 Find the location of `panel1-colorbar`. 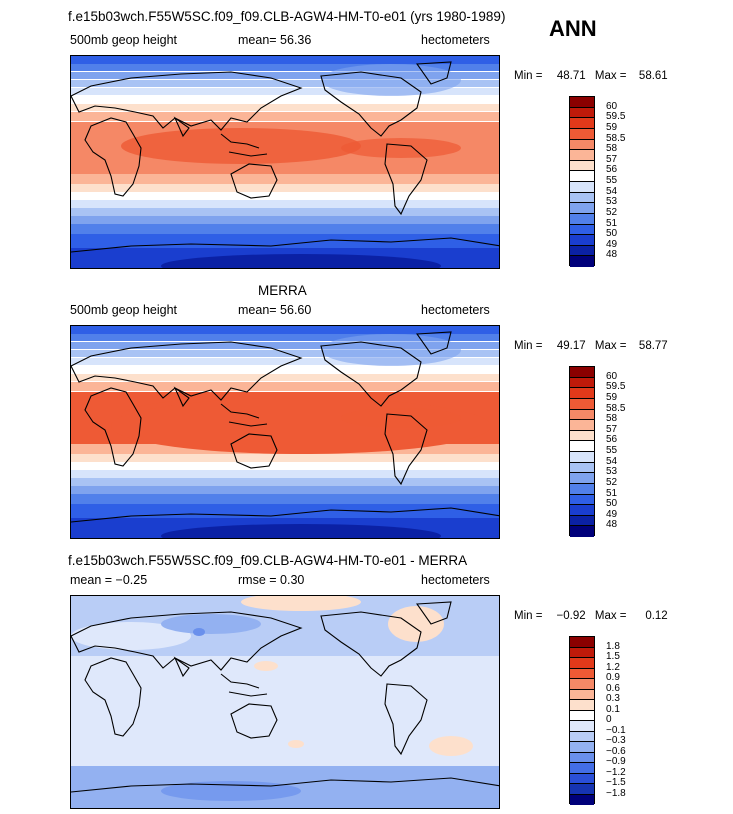

panel1-colorbar is located at coordinates (582, 181).